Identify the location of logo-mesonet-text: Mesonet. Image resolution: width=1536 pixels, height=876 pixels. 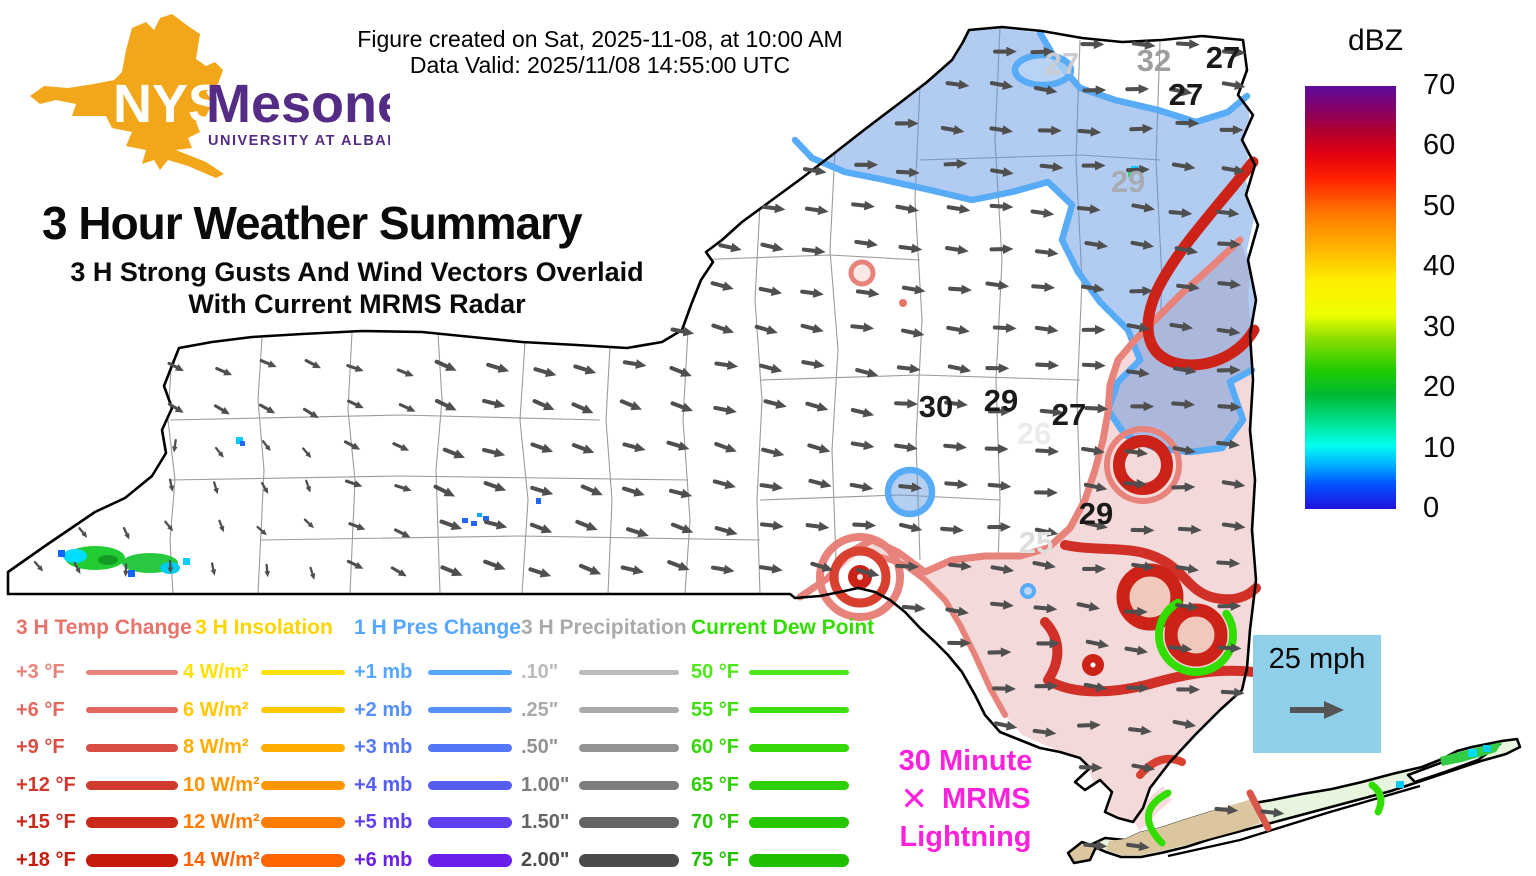
(298, 104).